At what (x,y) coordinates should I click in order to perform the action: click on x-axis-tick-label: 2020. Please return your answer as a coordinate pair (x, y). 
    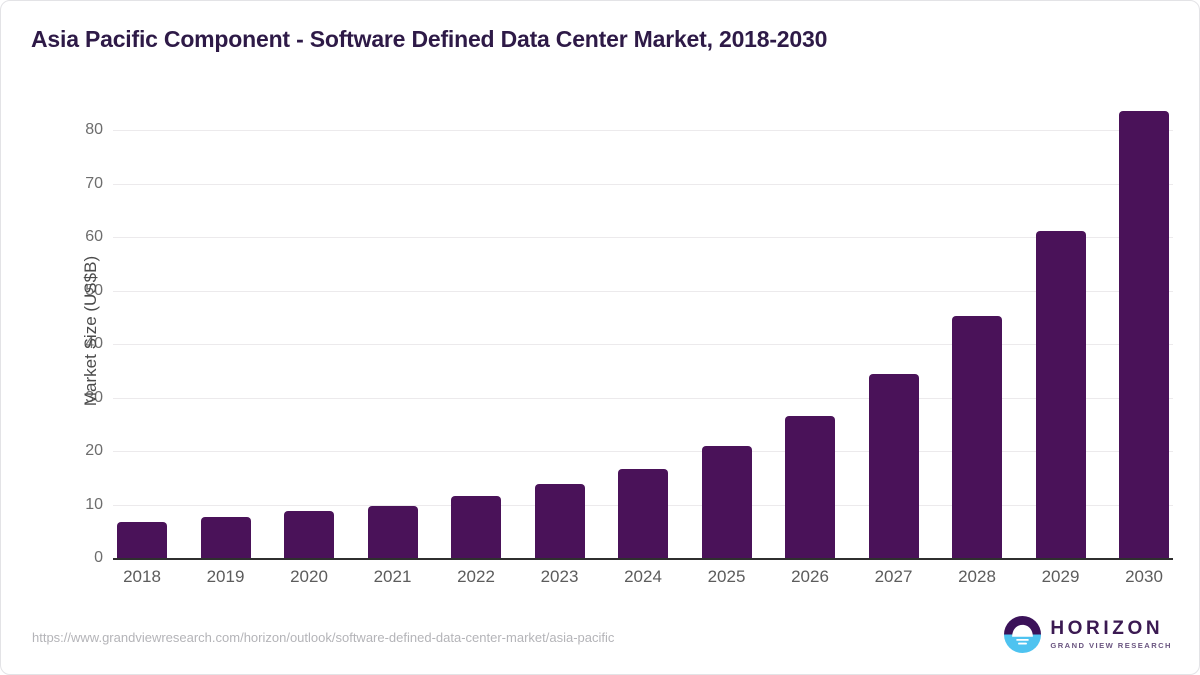
    Looking at the image, I should click on (309, 576).